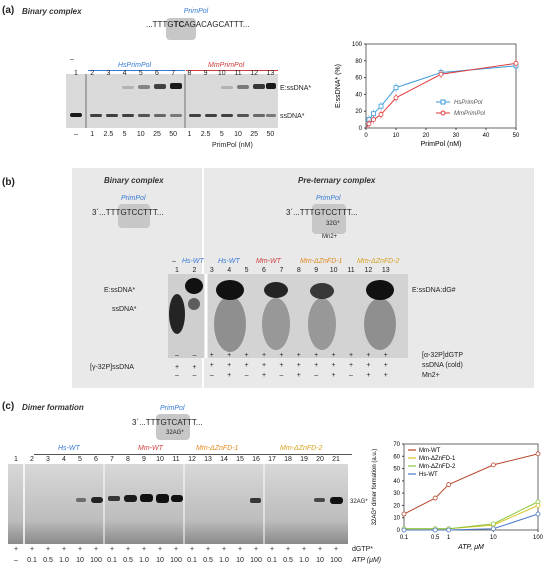 This screenshot has height=568, width=550. Describe the element at coordinates (441, 86) in the screenshot. I see `chart-a-frame` at that location.